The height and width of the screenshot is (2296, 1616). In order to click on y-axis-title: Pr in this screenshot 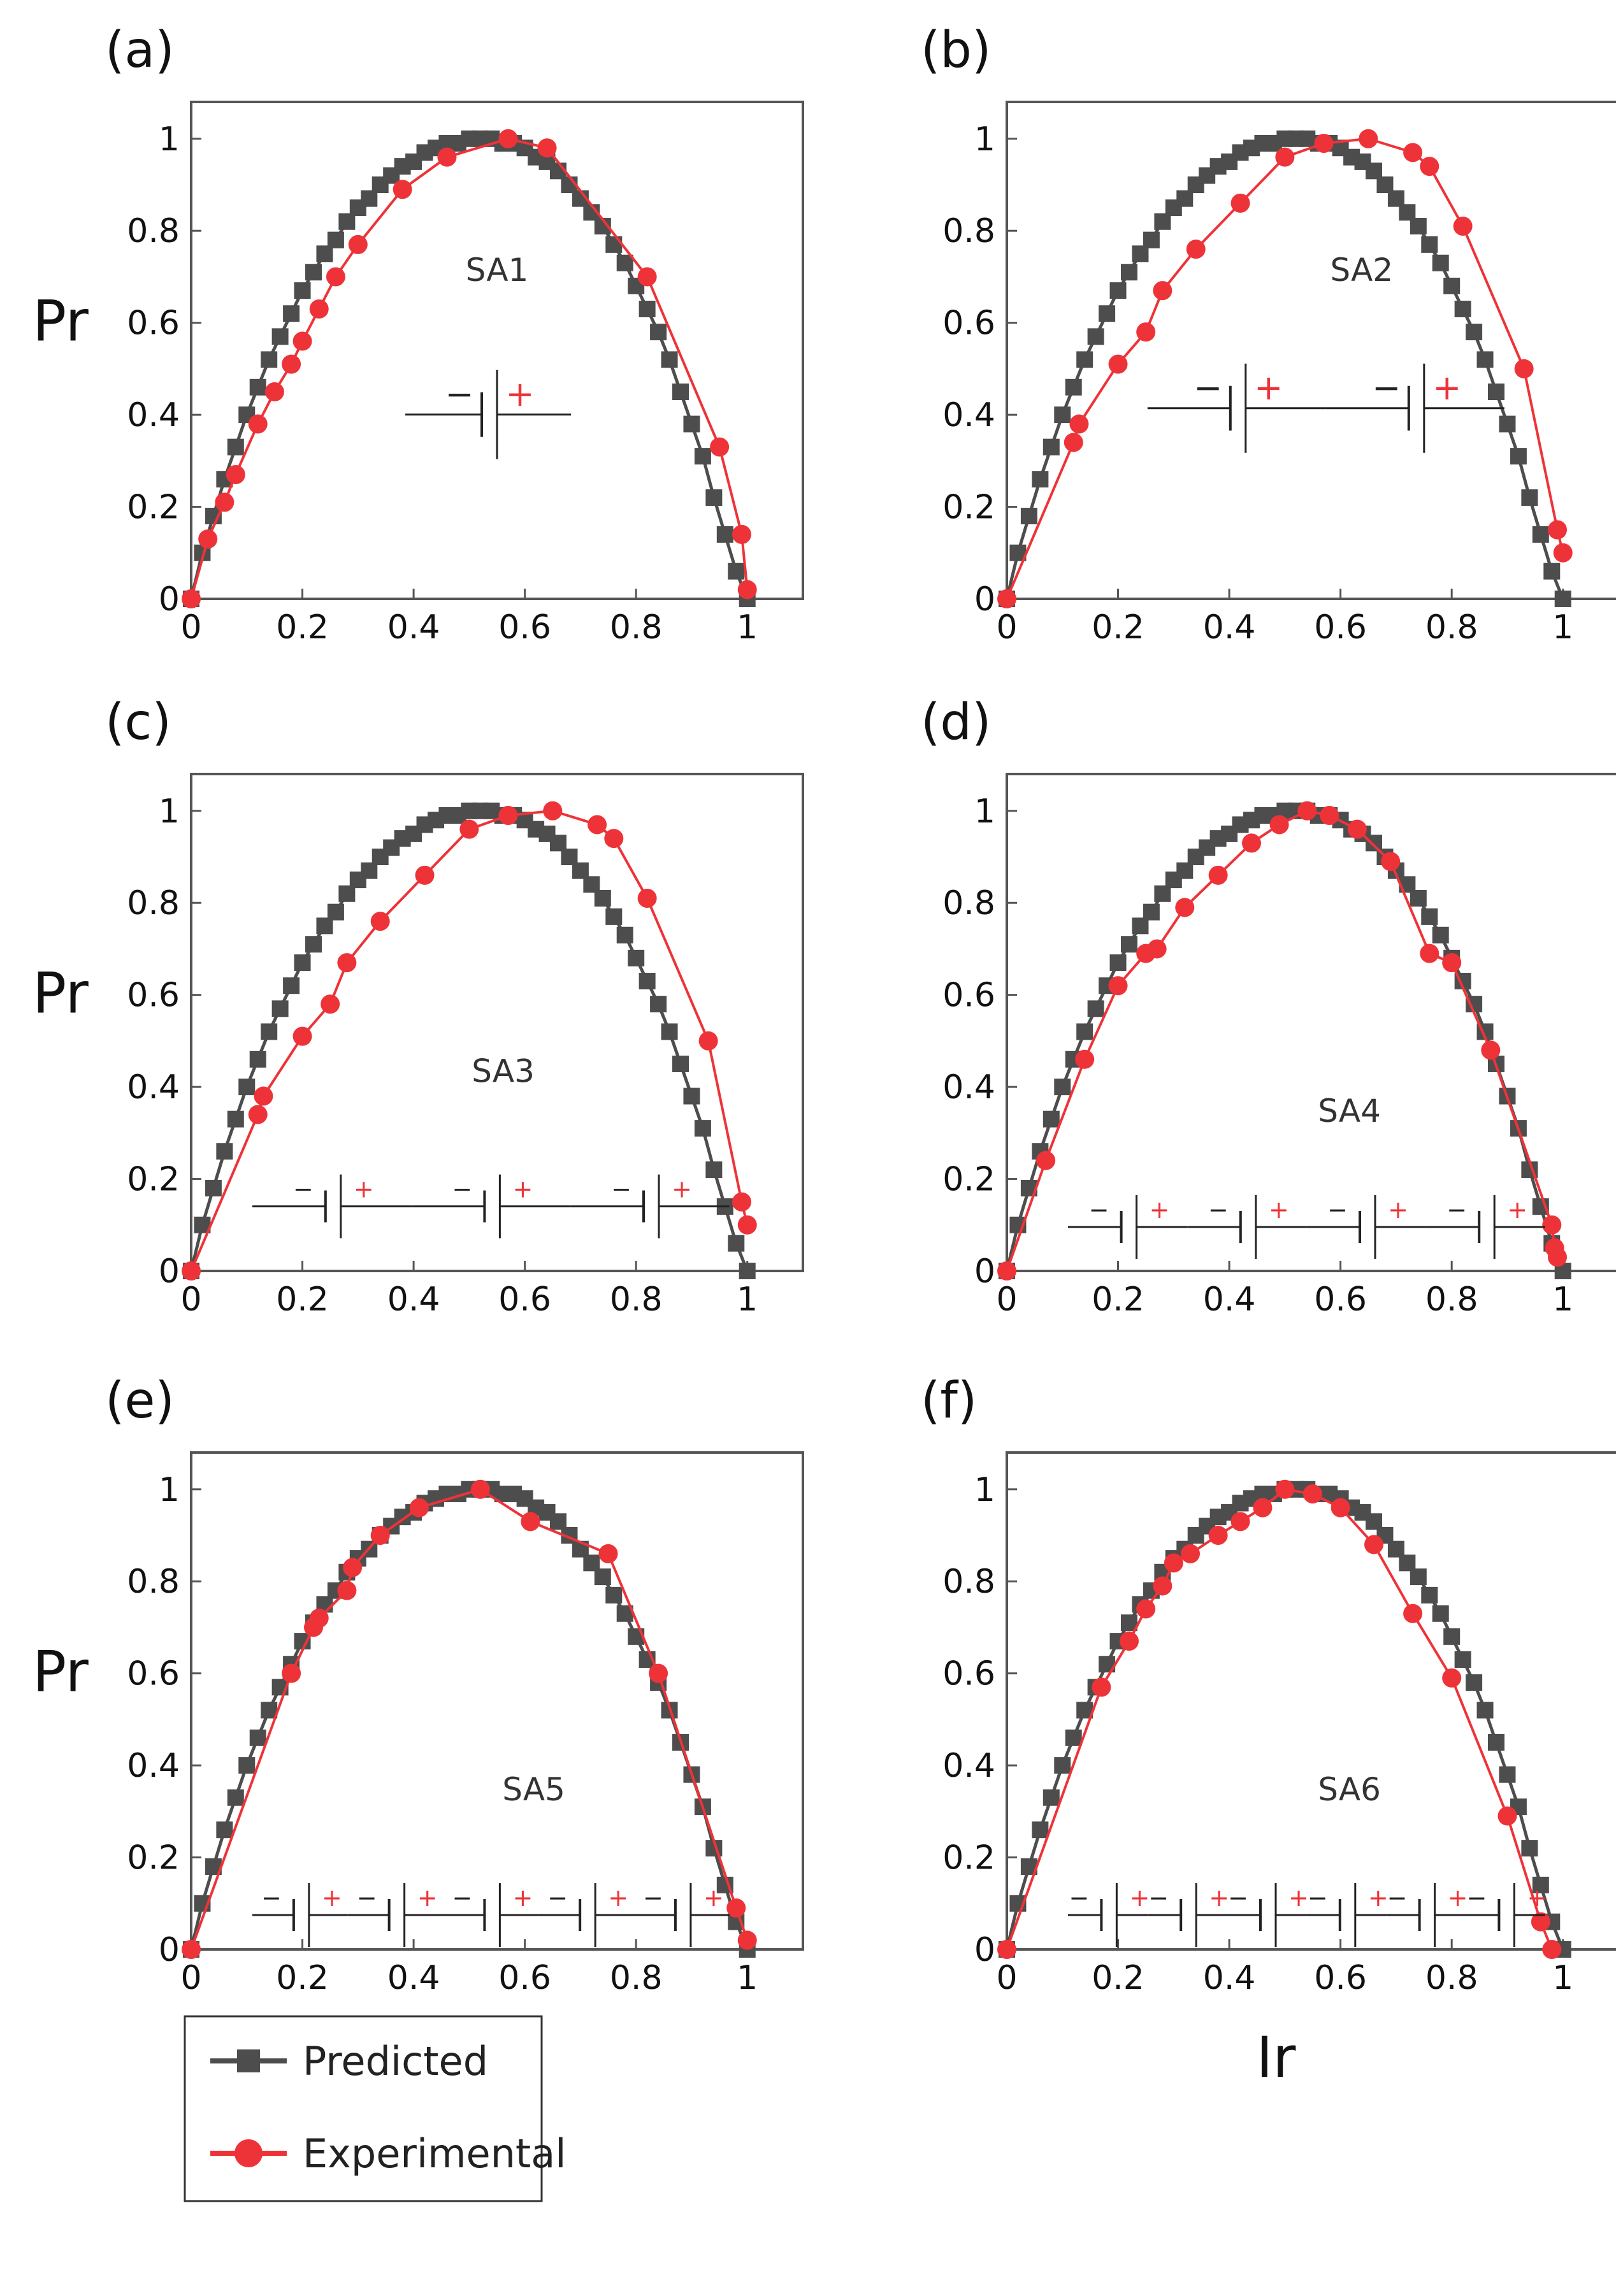, I will do `click(61, 1672)`.